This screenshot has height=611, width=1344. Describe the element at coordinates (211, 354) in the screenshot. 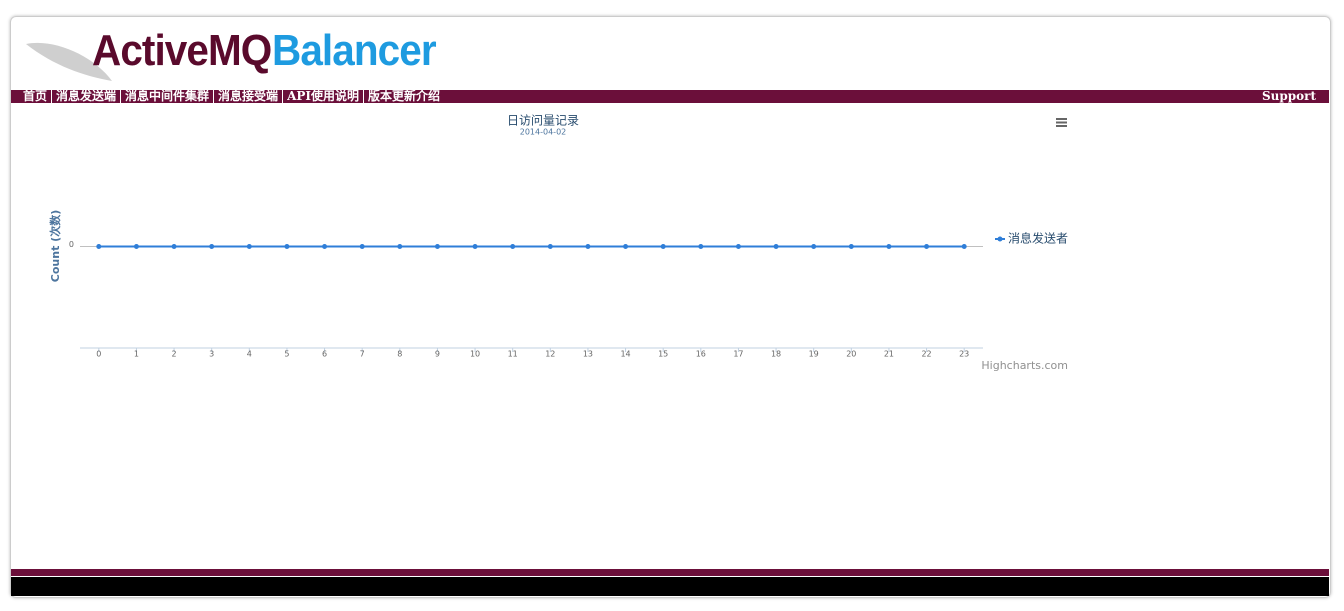

I see `x-tick-label: 3` at that location.